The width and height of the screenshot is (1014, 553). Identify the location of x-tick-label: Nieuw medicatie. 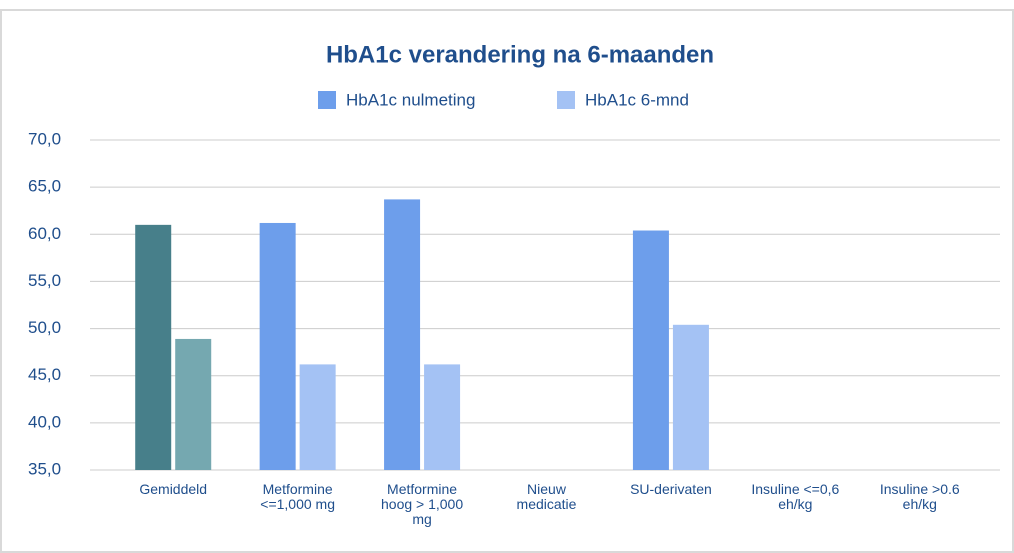
(547, 496).